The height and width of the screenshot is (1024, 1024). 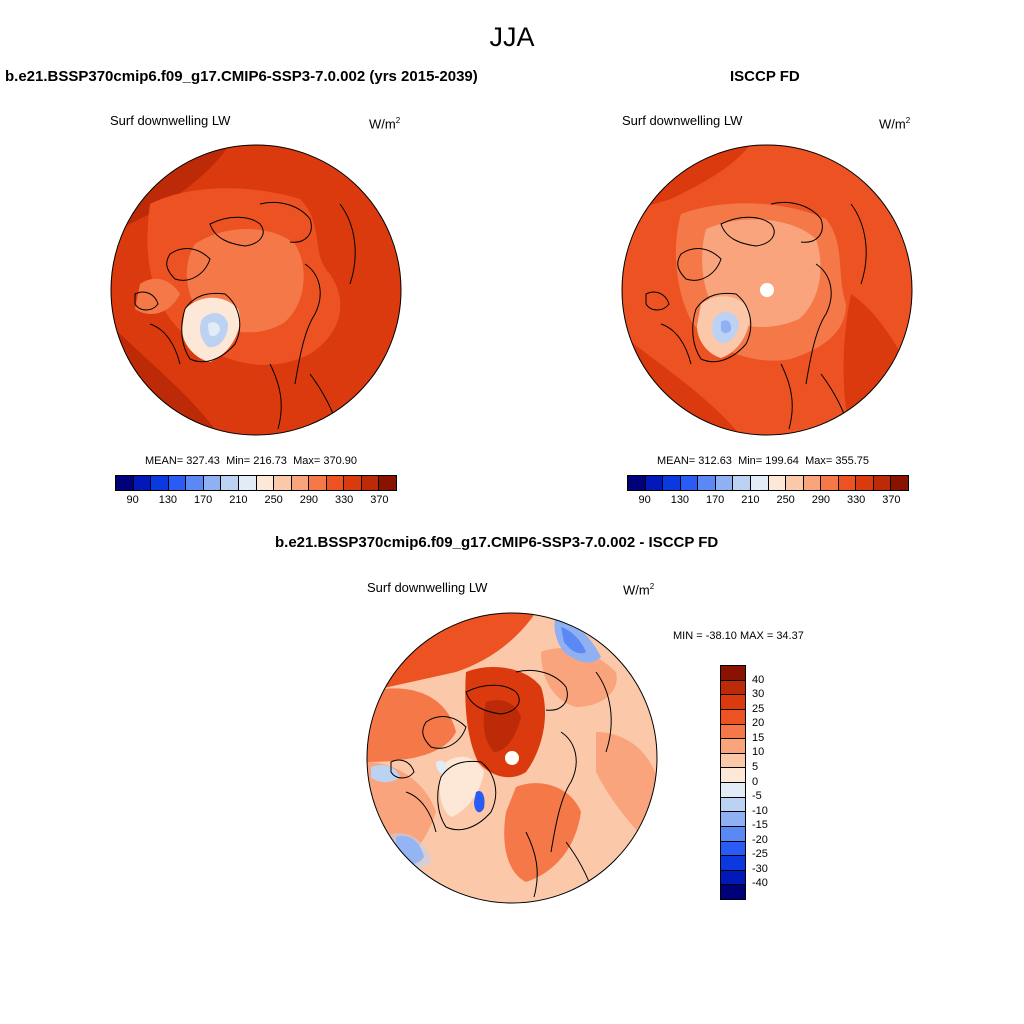 I want to click on panel3-stats: MIN = -38.10 MAX = 34.37, so click(x=738, y=636).